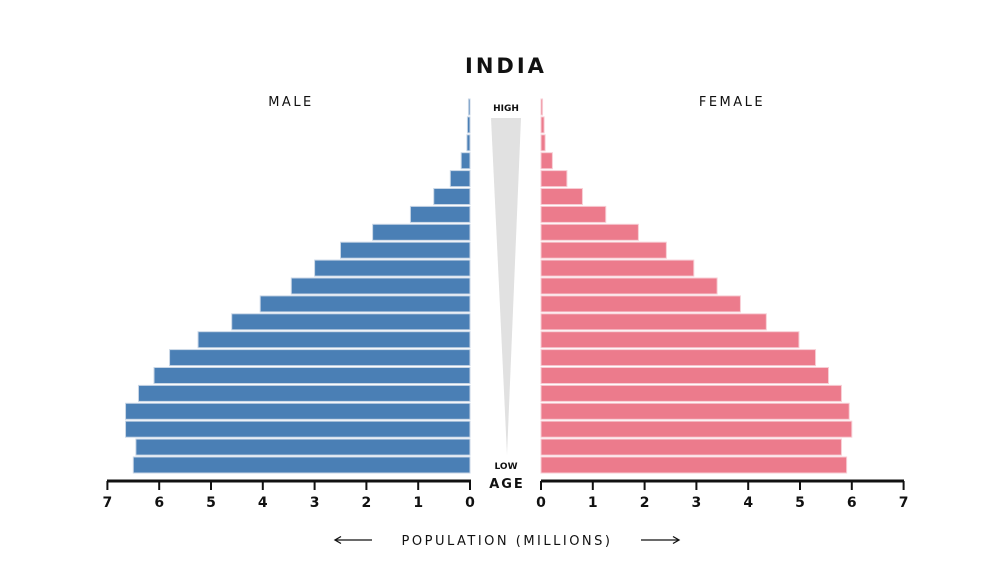 The image size is (1000, 573). Describe the element at coordinates (159, 503) in the screenshot. I see `male-tick-label: 6` at that location.